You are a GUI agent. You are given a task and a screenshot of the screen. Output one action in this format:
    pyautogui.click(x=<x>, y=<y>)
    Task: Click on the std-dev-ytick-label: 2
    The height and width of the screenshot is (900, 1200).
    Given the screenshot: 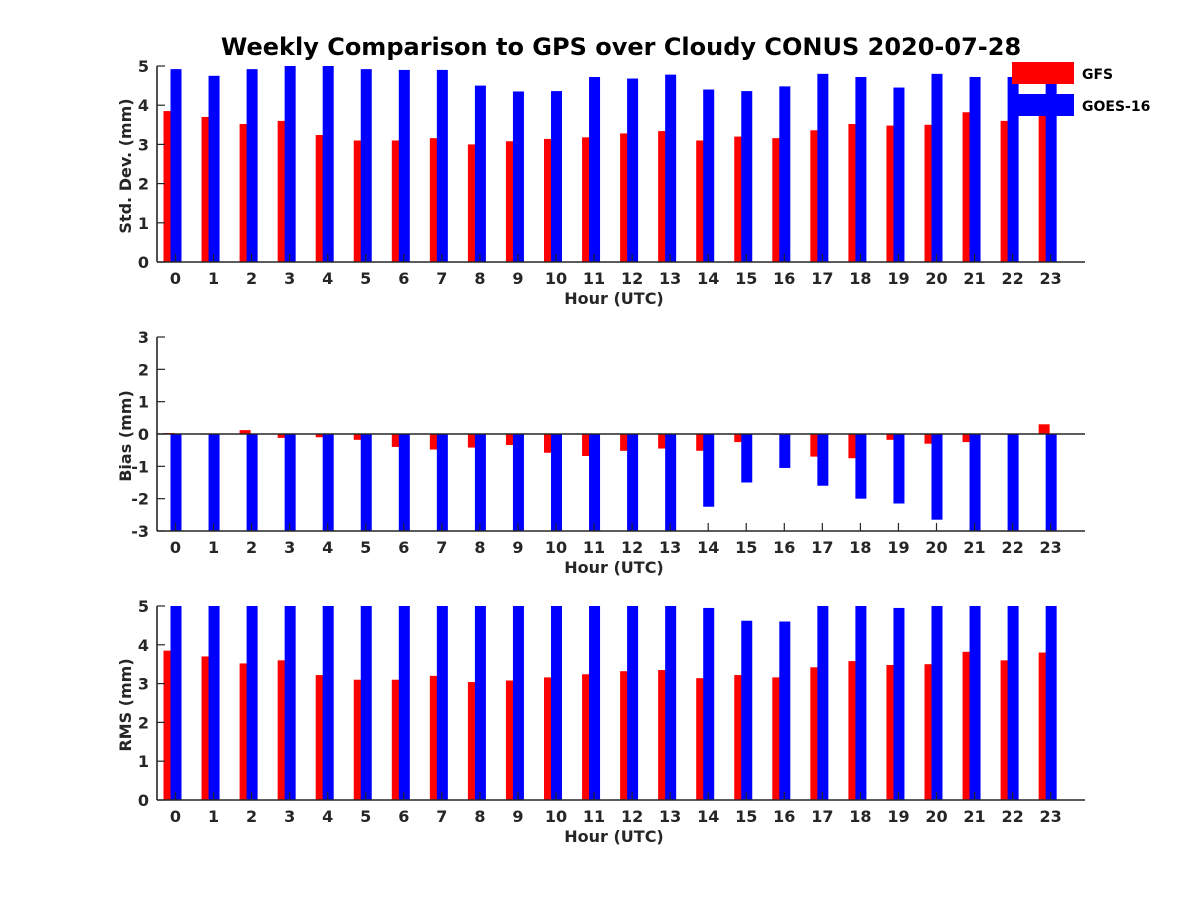 What is the action you would take?
    pyautogui.click(x=143, y=184)
    